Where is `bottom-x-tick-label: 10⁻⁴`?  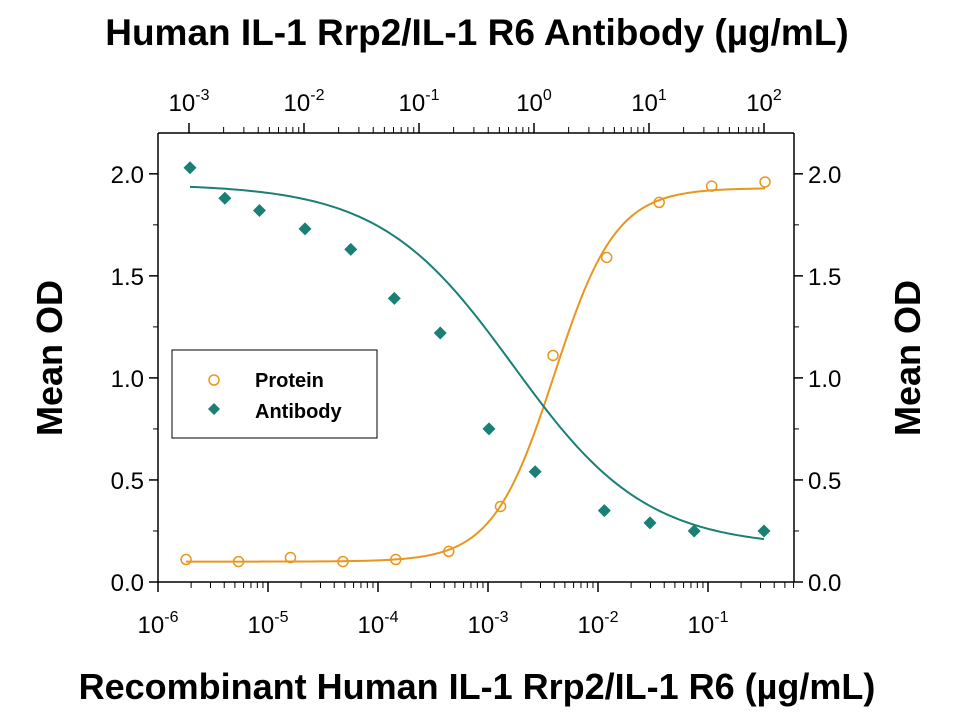
bottom-x-tick-label: 10⁻⁴ is located at coordinates (378, 624).